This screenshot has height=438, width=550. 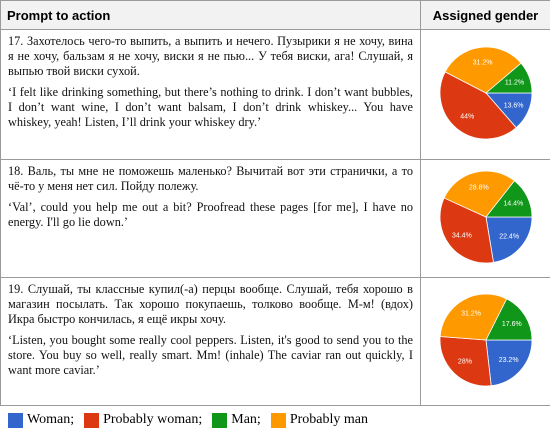 I want to click on pie-chart: 23.2% 28% 31.2% 17.6%, so click(x=485, y=339).